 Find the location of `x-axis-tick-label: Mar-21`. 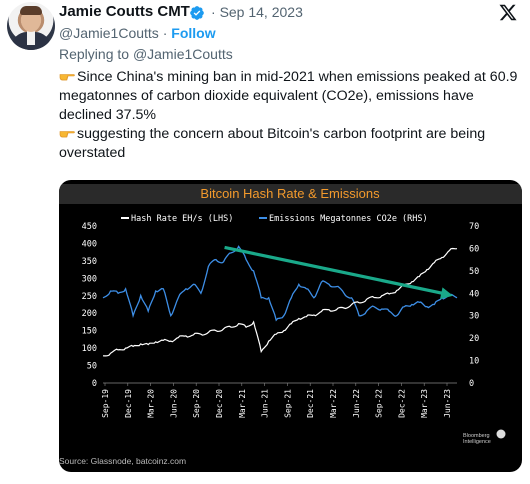

x-axis-tick-label: Mar-21 is located at coordinates (242, 403).